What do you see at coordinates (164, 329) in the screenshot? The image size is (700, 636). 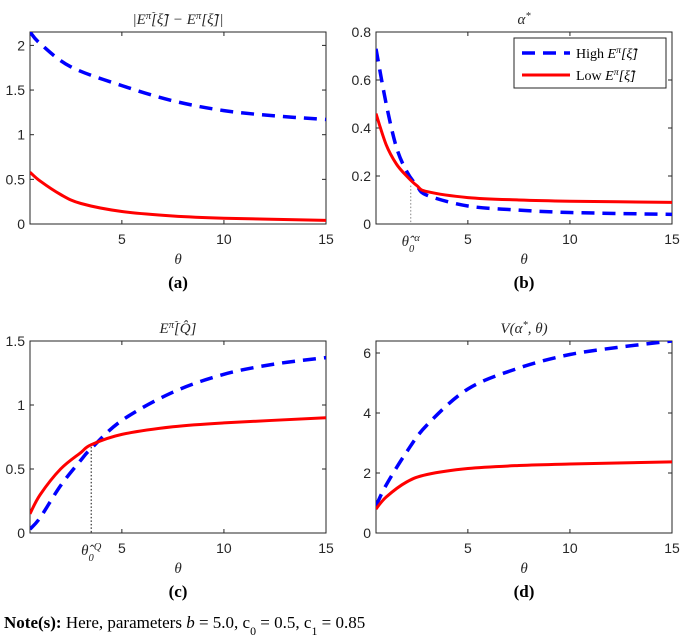 I see `panel-title-part: E` at bounding box center [164, 329].